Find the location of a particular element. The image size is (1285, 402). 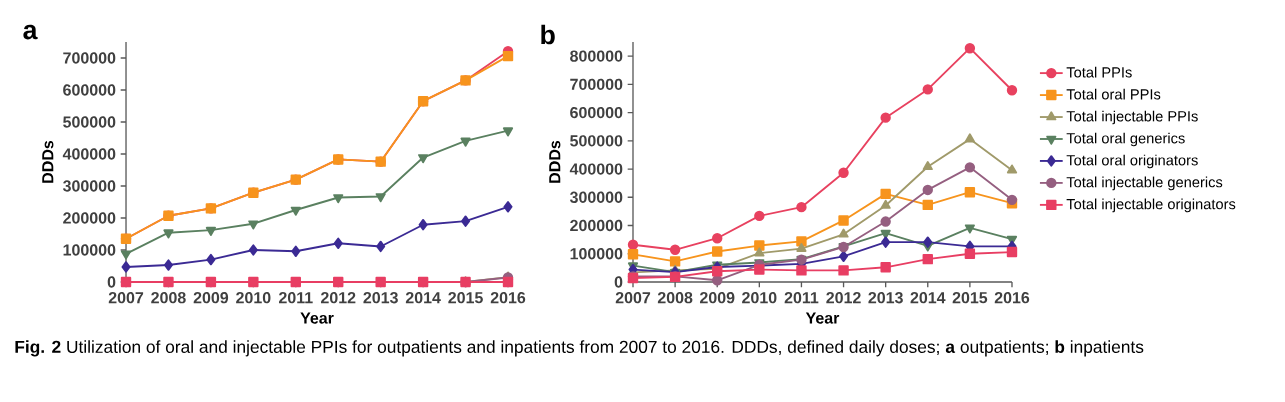

chart-title: b is located at coordinates (548, 34).